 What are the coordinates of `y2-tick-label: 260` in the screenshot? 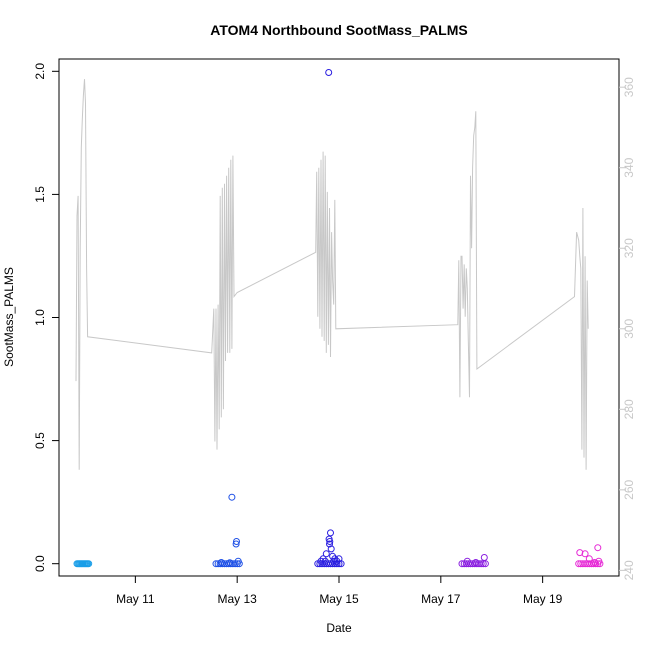 It's located at (629, 490).